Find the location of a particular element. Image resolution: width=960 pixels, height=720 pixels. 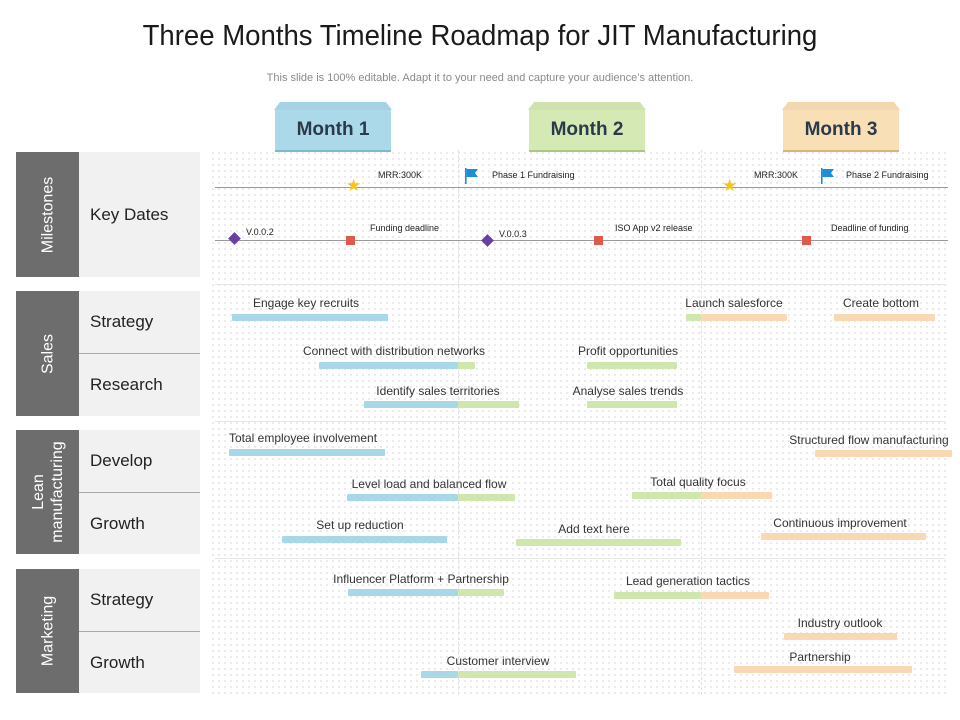

row-lean-develop: Develop is located at coordinates (139, 461).